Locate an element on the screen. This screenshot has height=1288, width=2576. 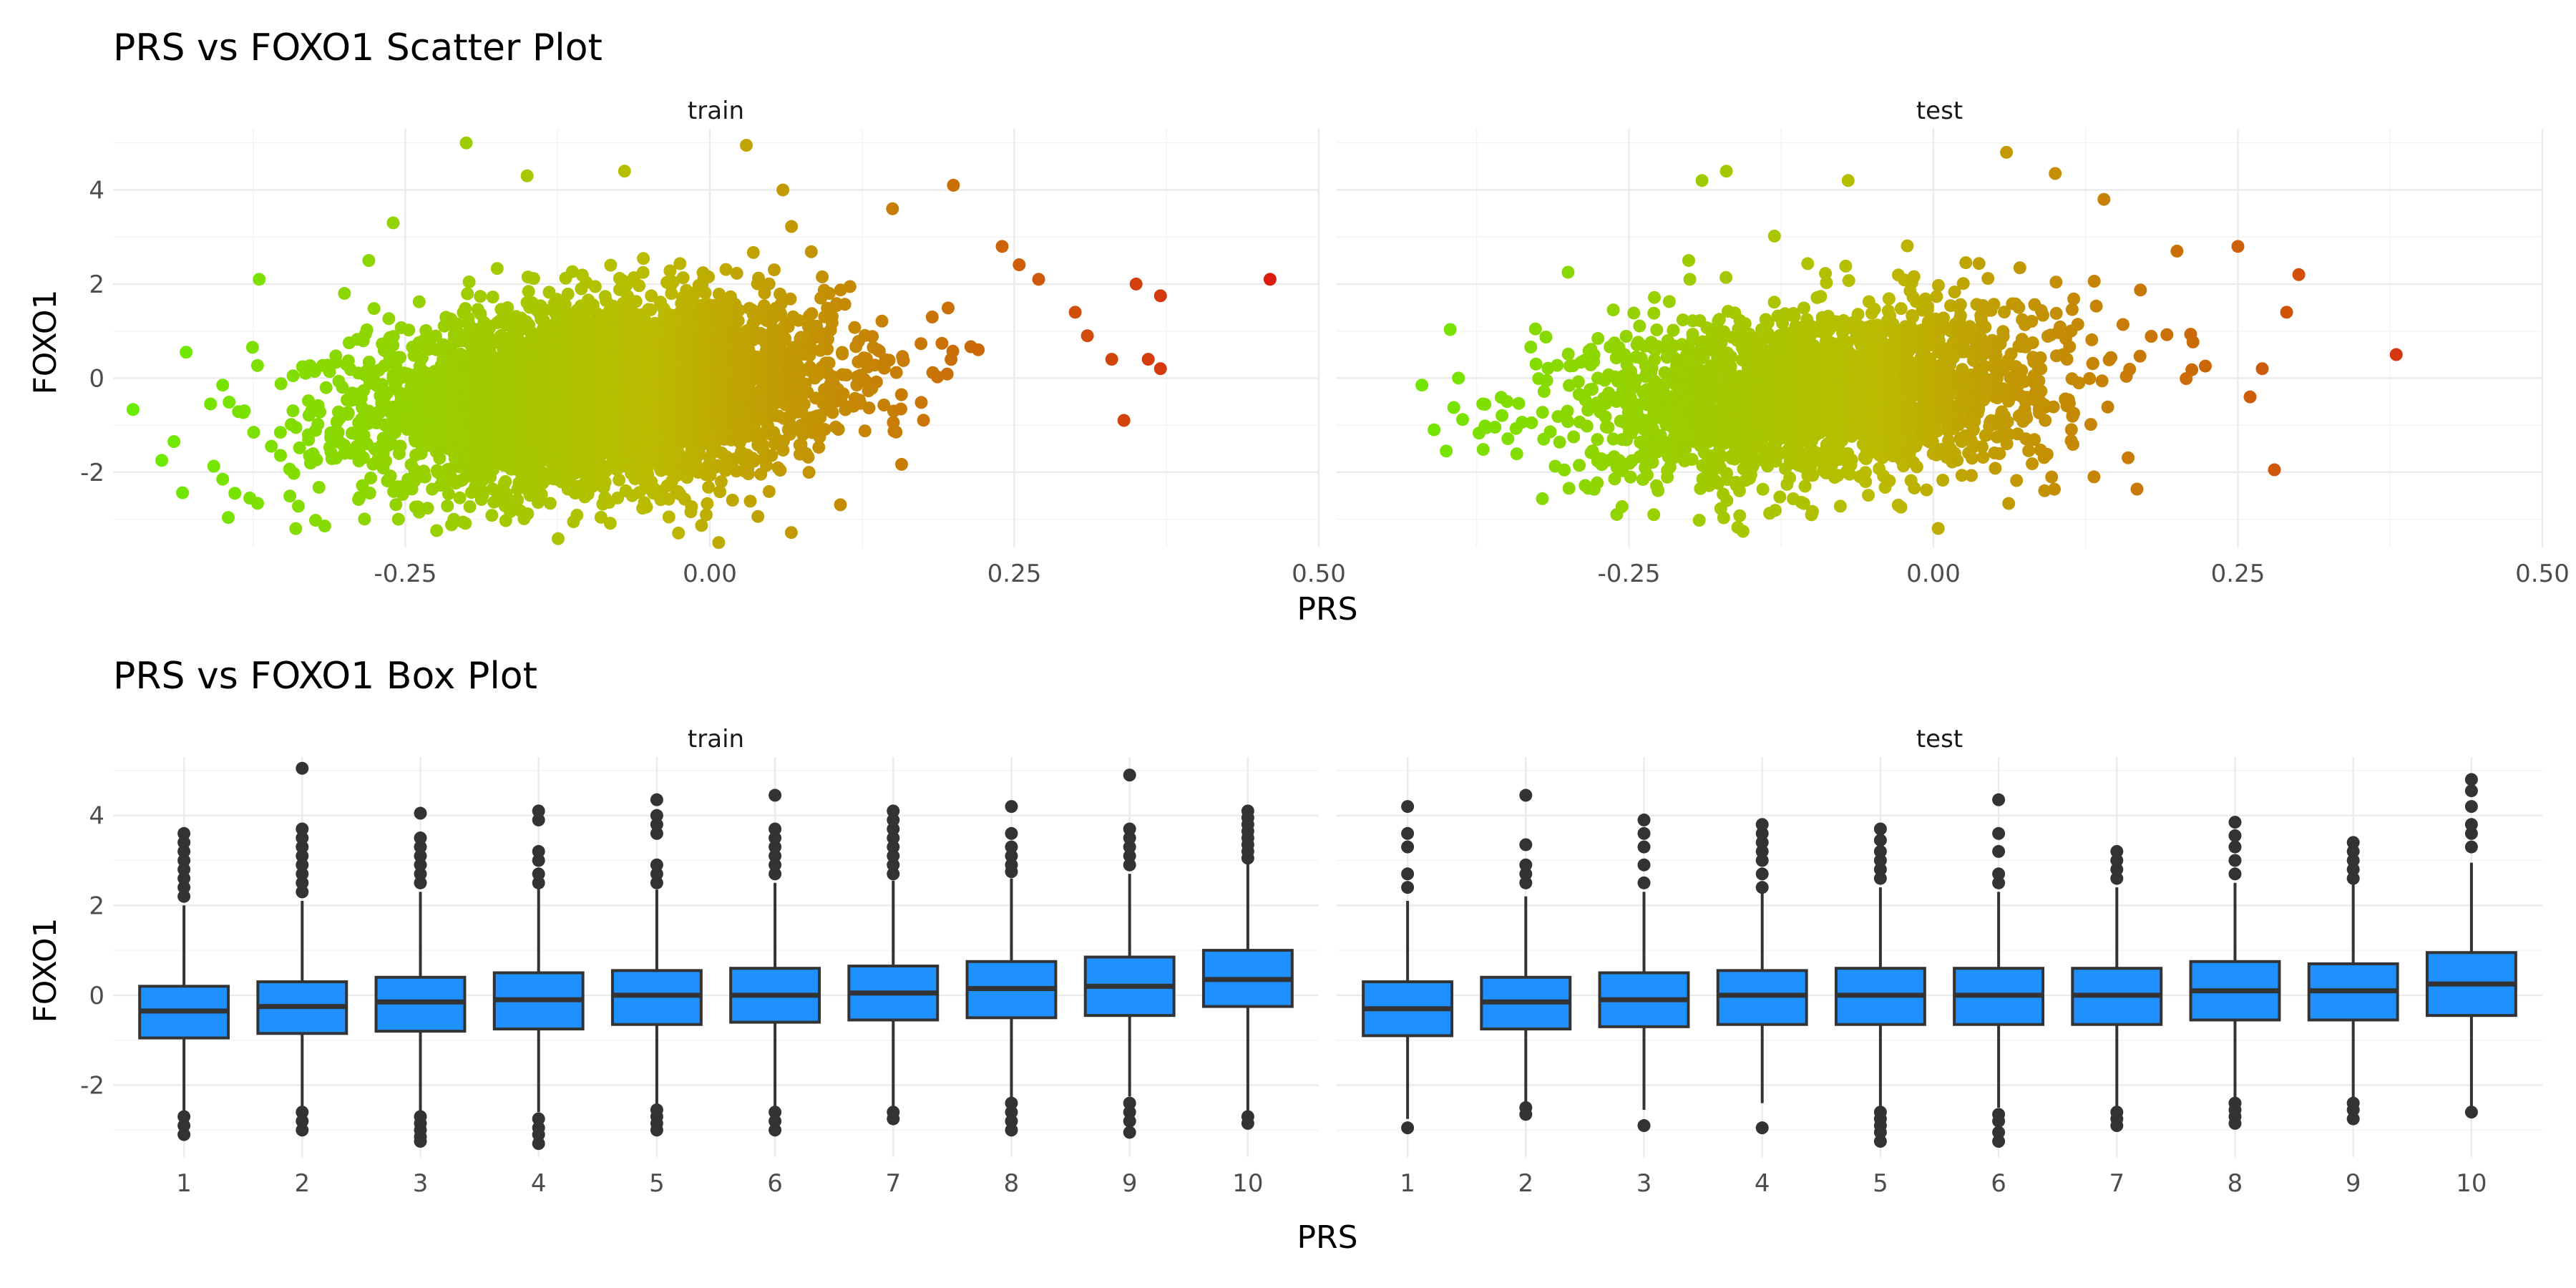
scatter-y-axis-label: FOXO1 is located at coordinates (45, 341).